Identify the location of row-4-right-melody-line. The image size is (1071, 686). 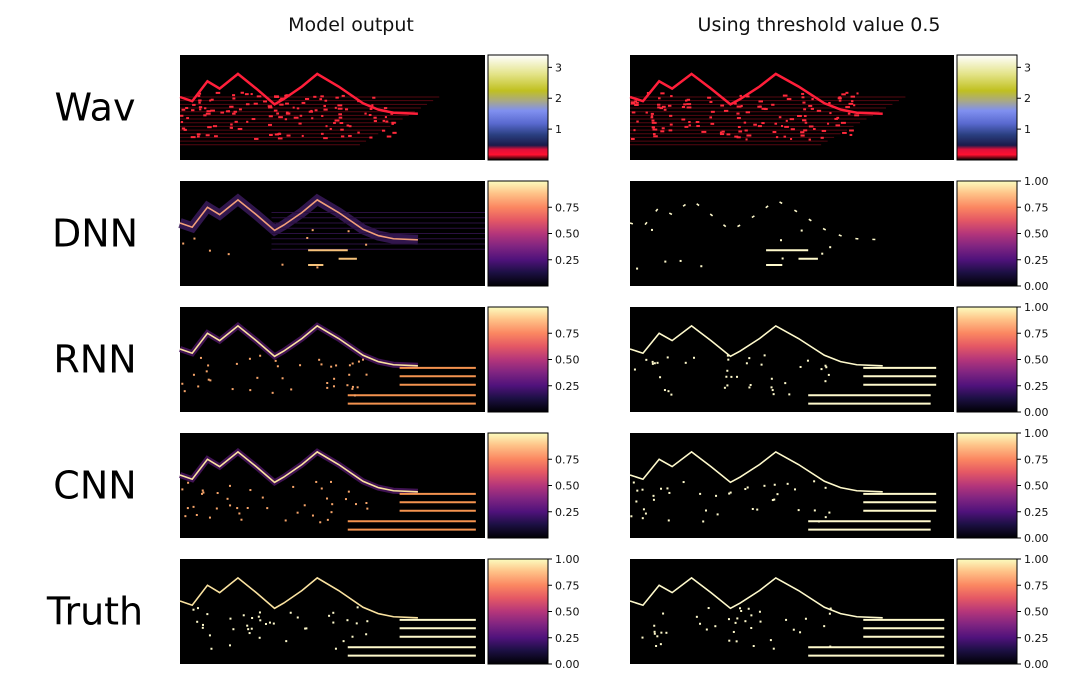
(756, 597).